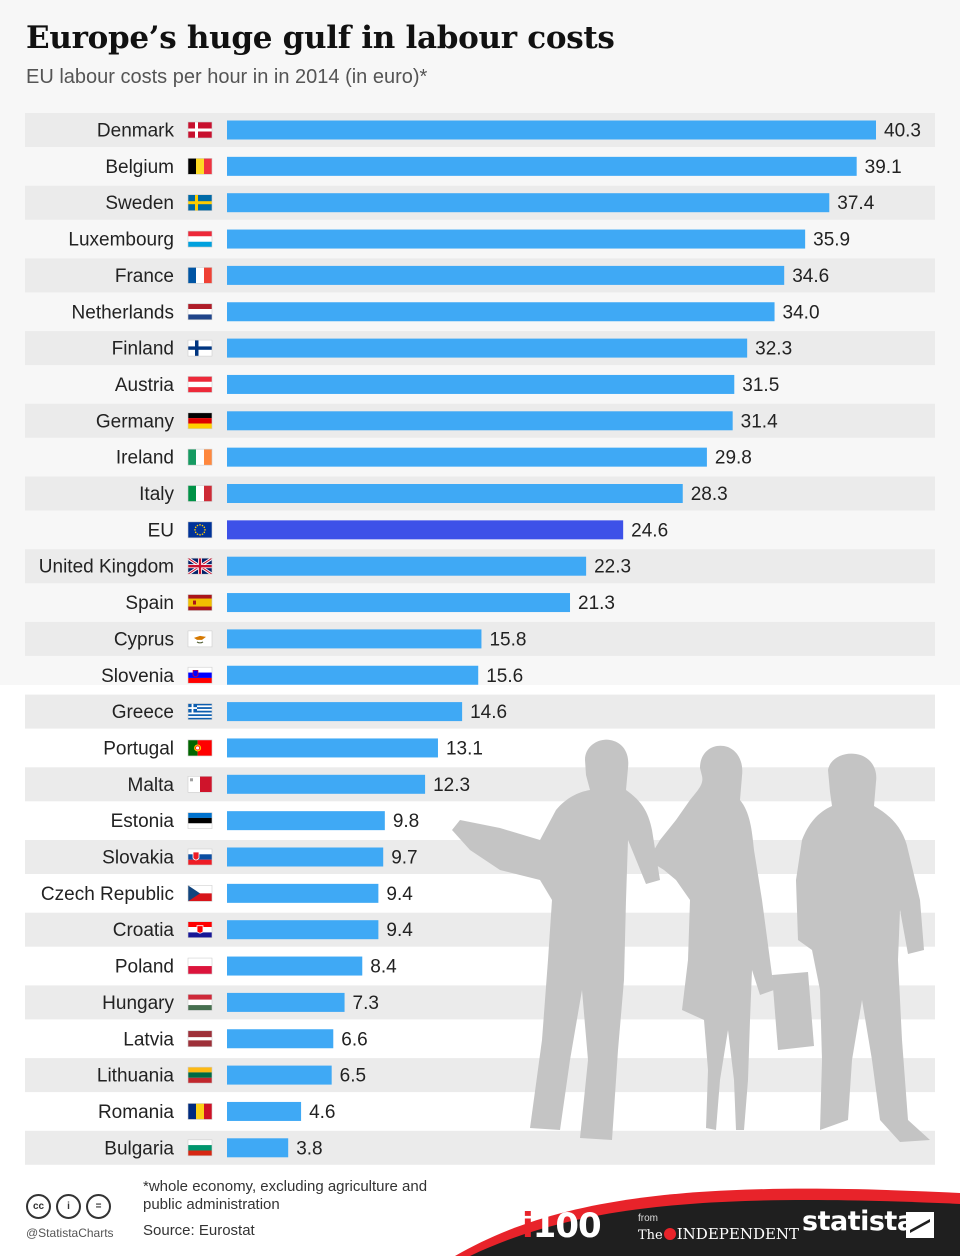  Describe the element at coordinates (200, 166) in the screenshot. I see `flag-belgium-icon` at that location.